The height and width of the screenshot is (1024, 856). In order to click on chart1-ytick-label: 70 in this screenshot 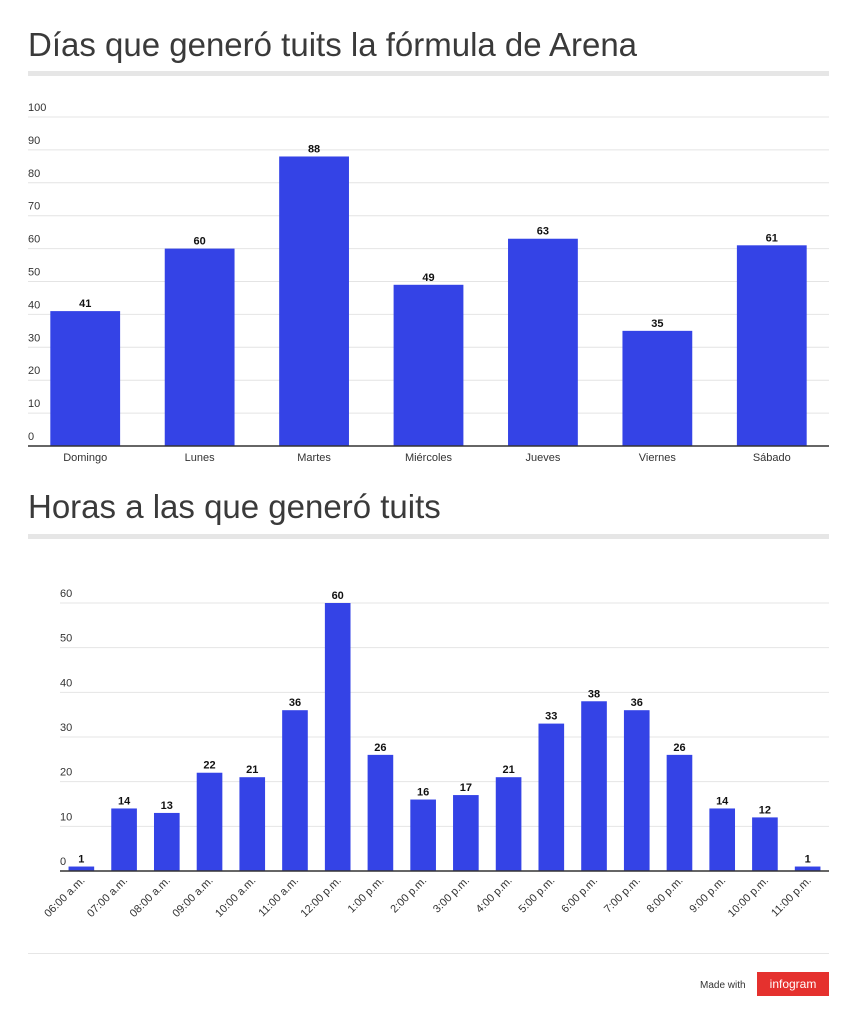, I will do `click(34, 207)`.